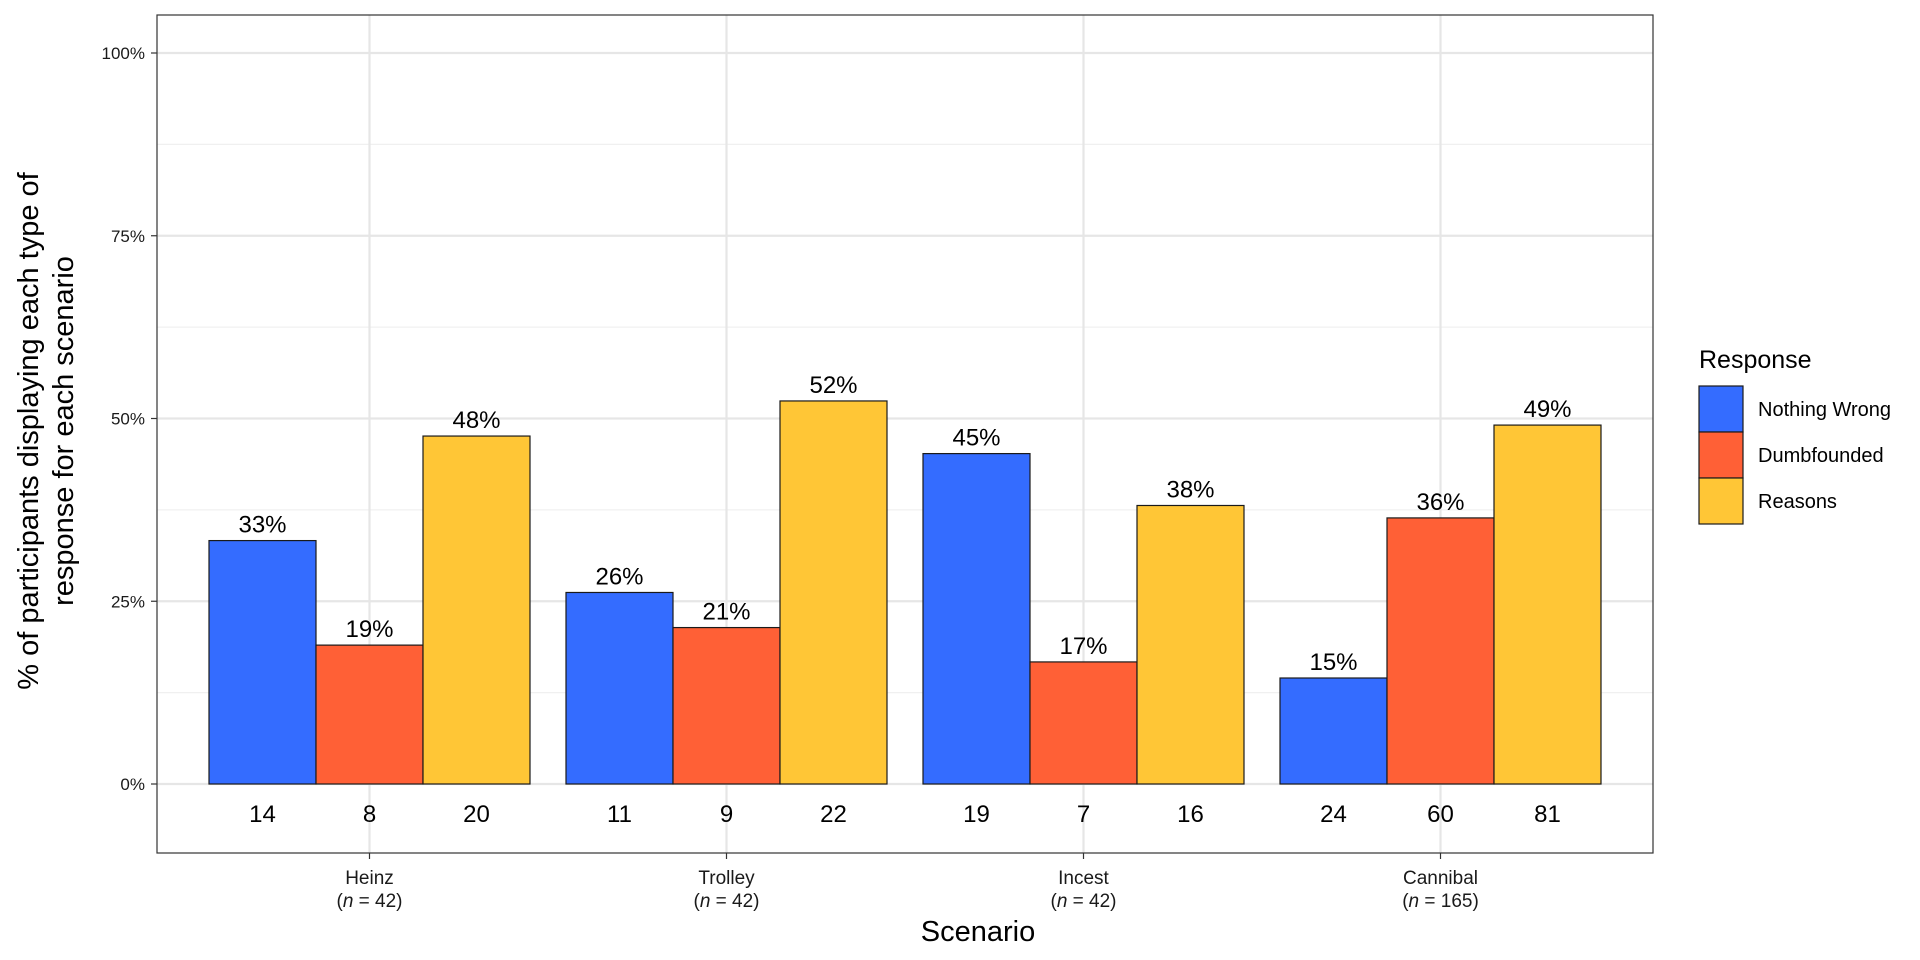 The height and width of the screenshot is (960, 1920). Describe the element at coordinates (1083, 814) in the screenshot. I see `bar-count-label: 7` at that location.